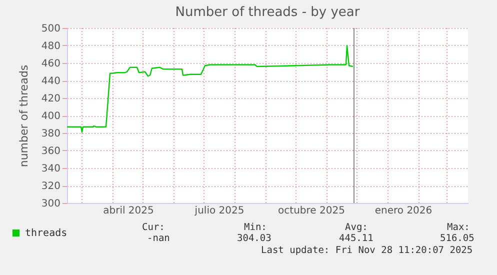 The image size is (497, 275). Describe the element at coordinates (158, 238) in the screenshot. I see `text: -nan` at that location.